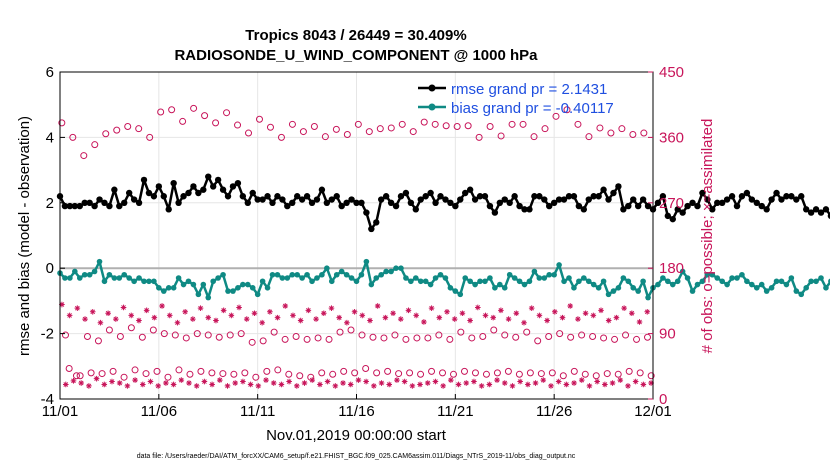 The width and height of the screenshot is (830, 470). Describe the element at coordinates (257, 411) in the screenshot. I see `x-tick-label: 11/11` at that location.